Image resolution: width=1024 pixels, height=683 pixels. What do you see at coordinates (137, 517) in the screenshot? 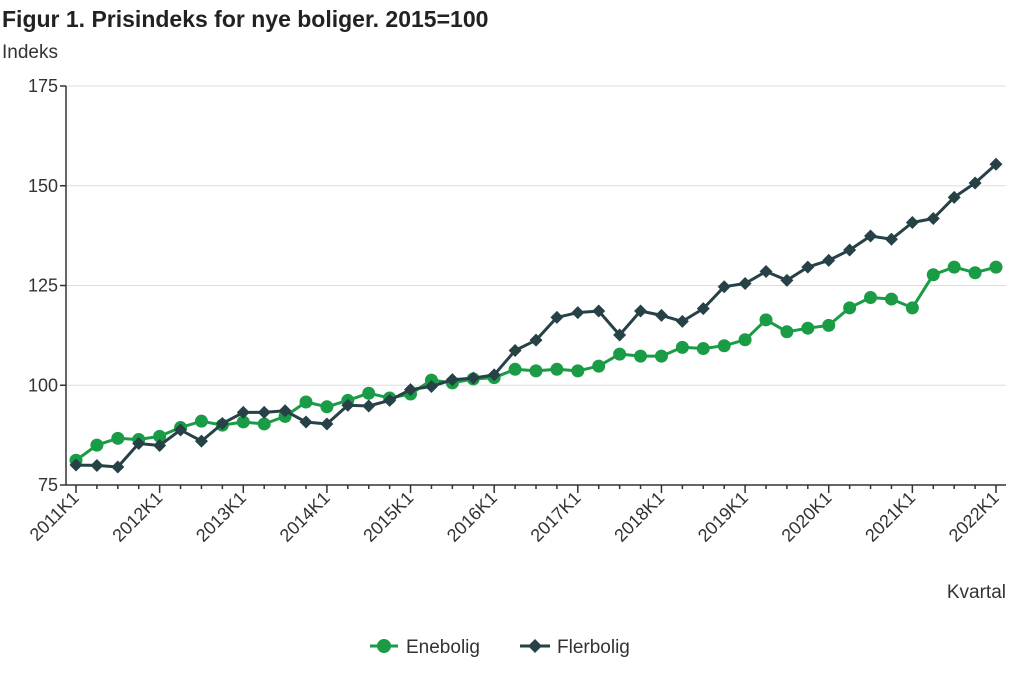
I see `x-tick-label-2012K1: 2012K1` at bounding box center [137, 517].